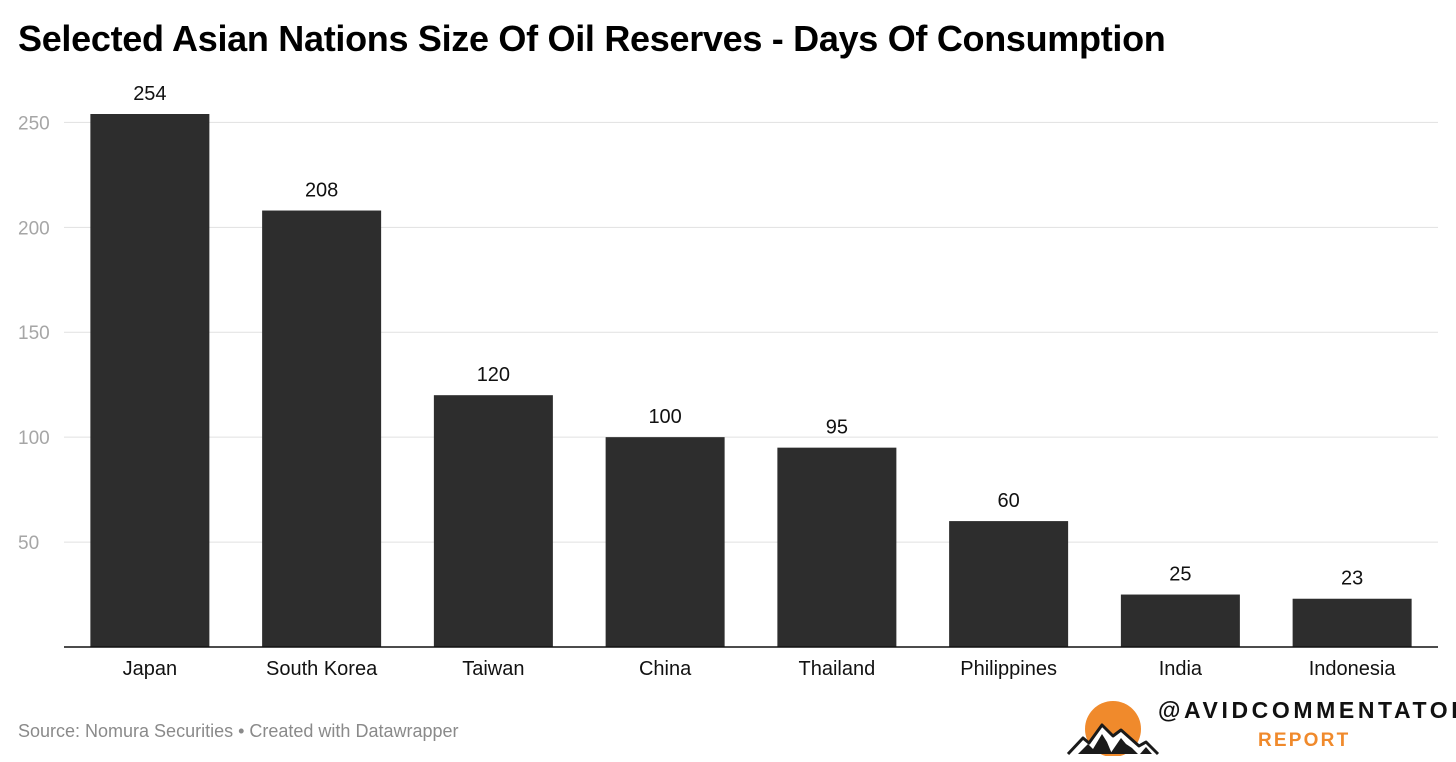 Image resolution: width=1456 pixels, height=762 pixels. I want to click on bar-value-label: 23, so click(1352, 579).